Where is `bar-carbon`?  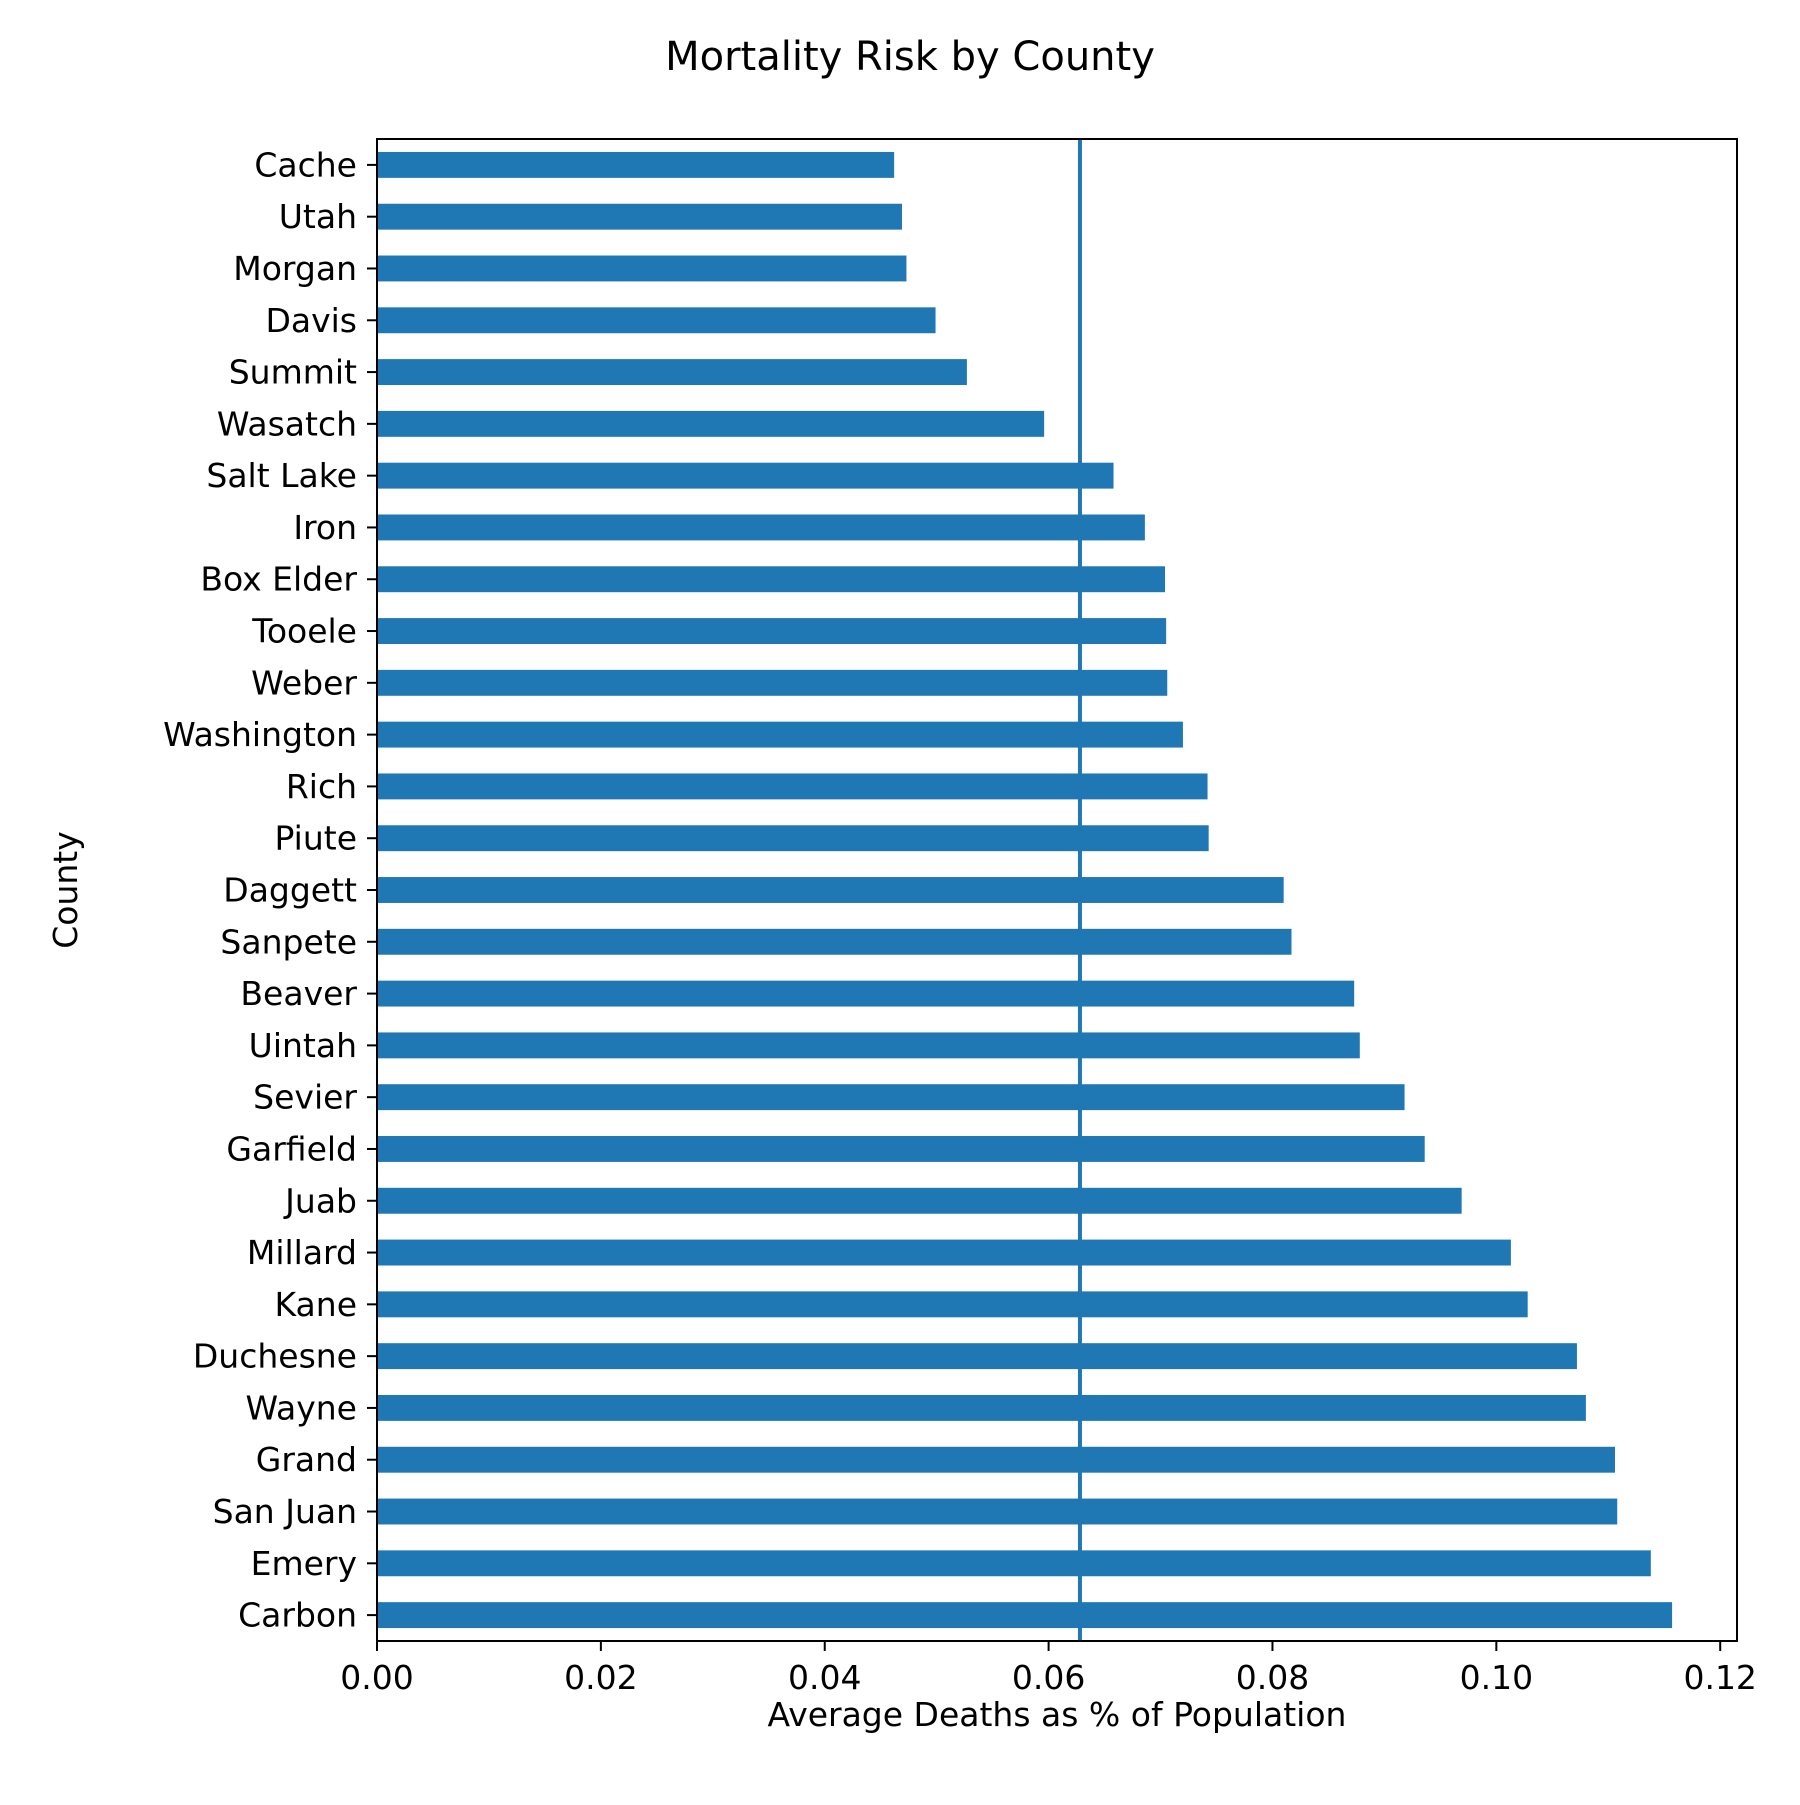 bar-carbon is located at coordinates (1025, 1615).